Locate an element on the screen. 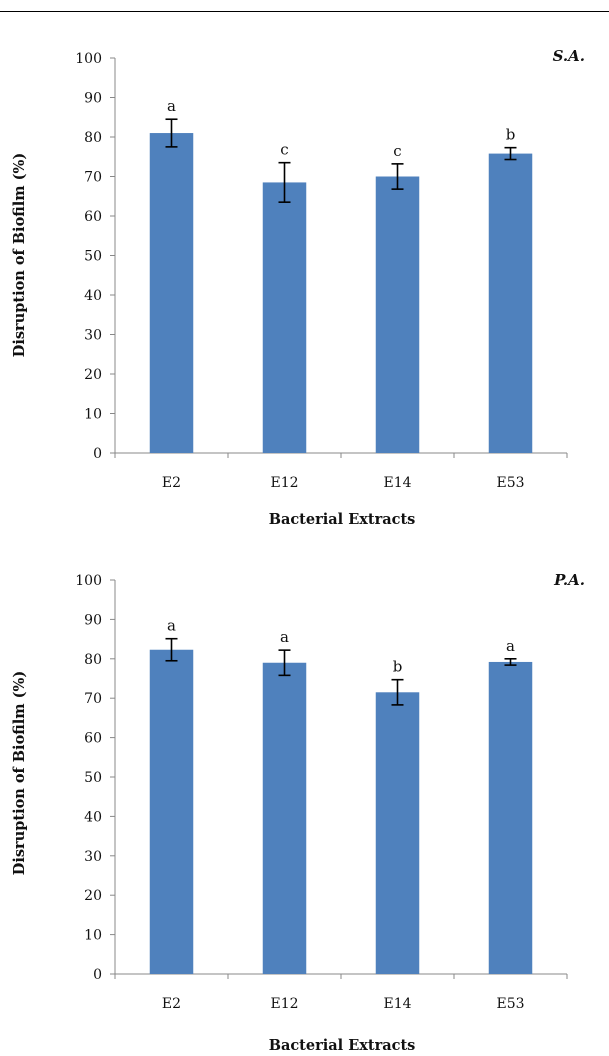 The height and width of the screenshot is (1056, 609). panel-label: P.A. is located at coordinates (569, 580).